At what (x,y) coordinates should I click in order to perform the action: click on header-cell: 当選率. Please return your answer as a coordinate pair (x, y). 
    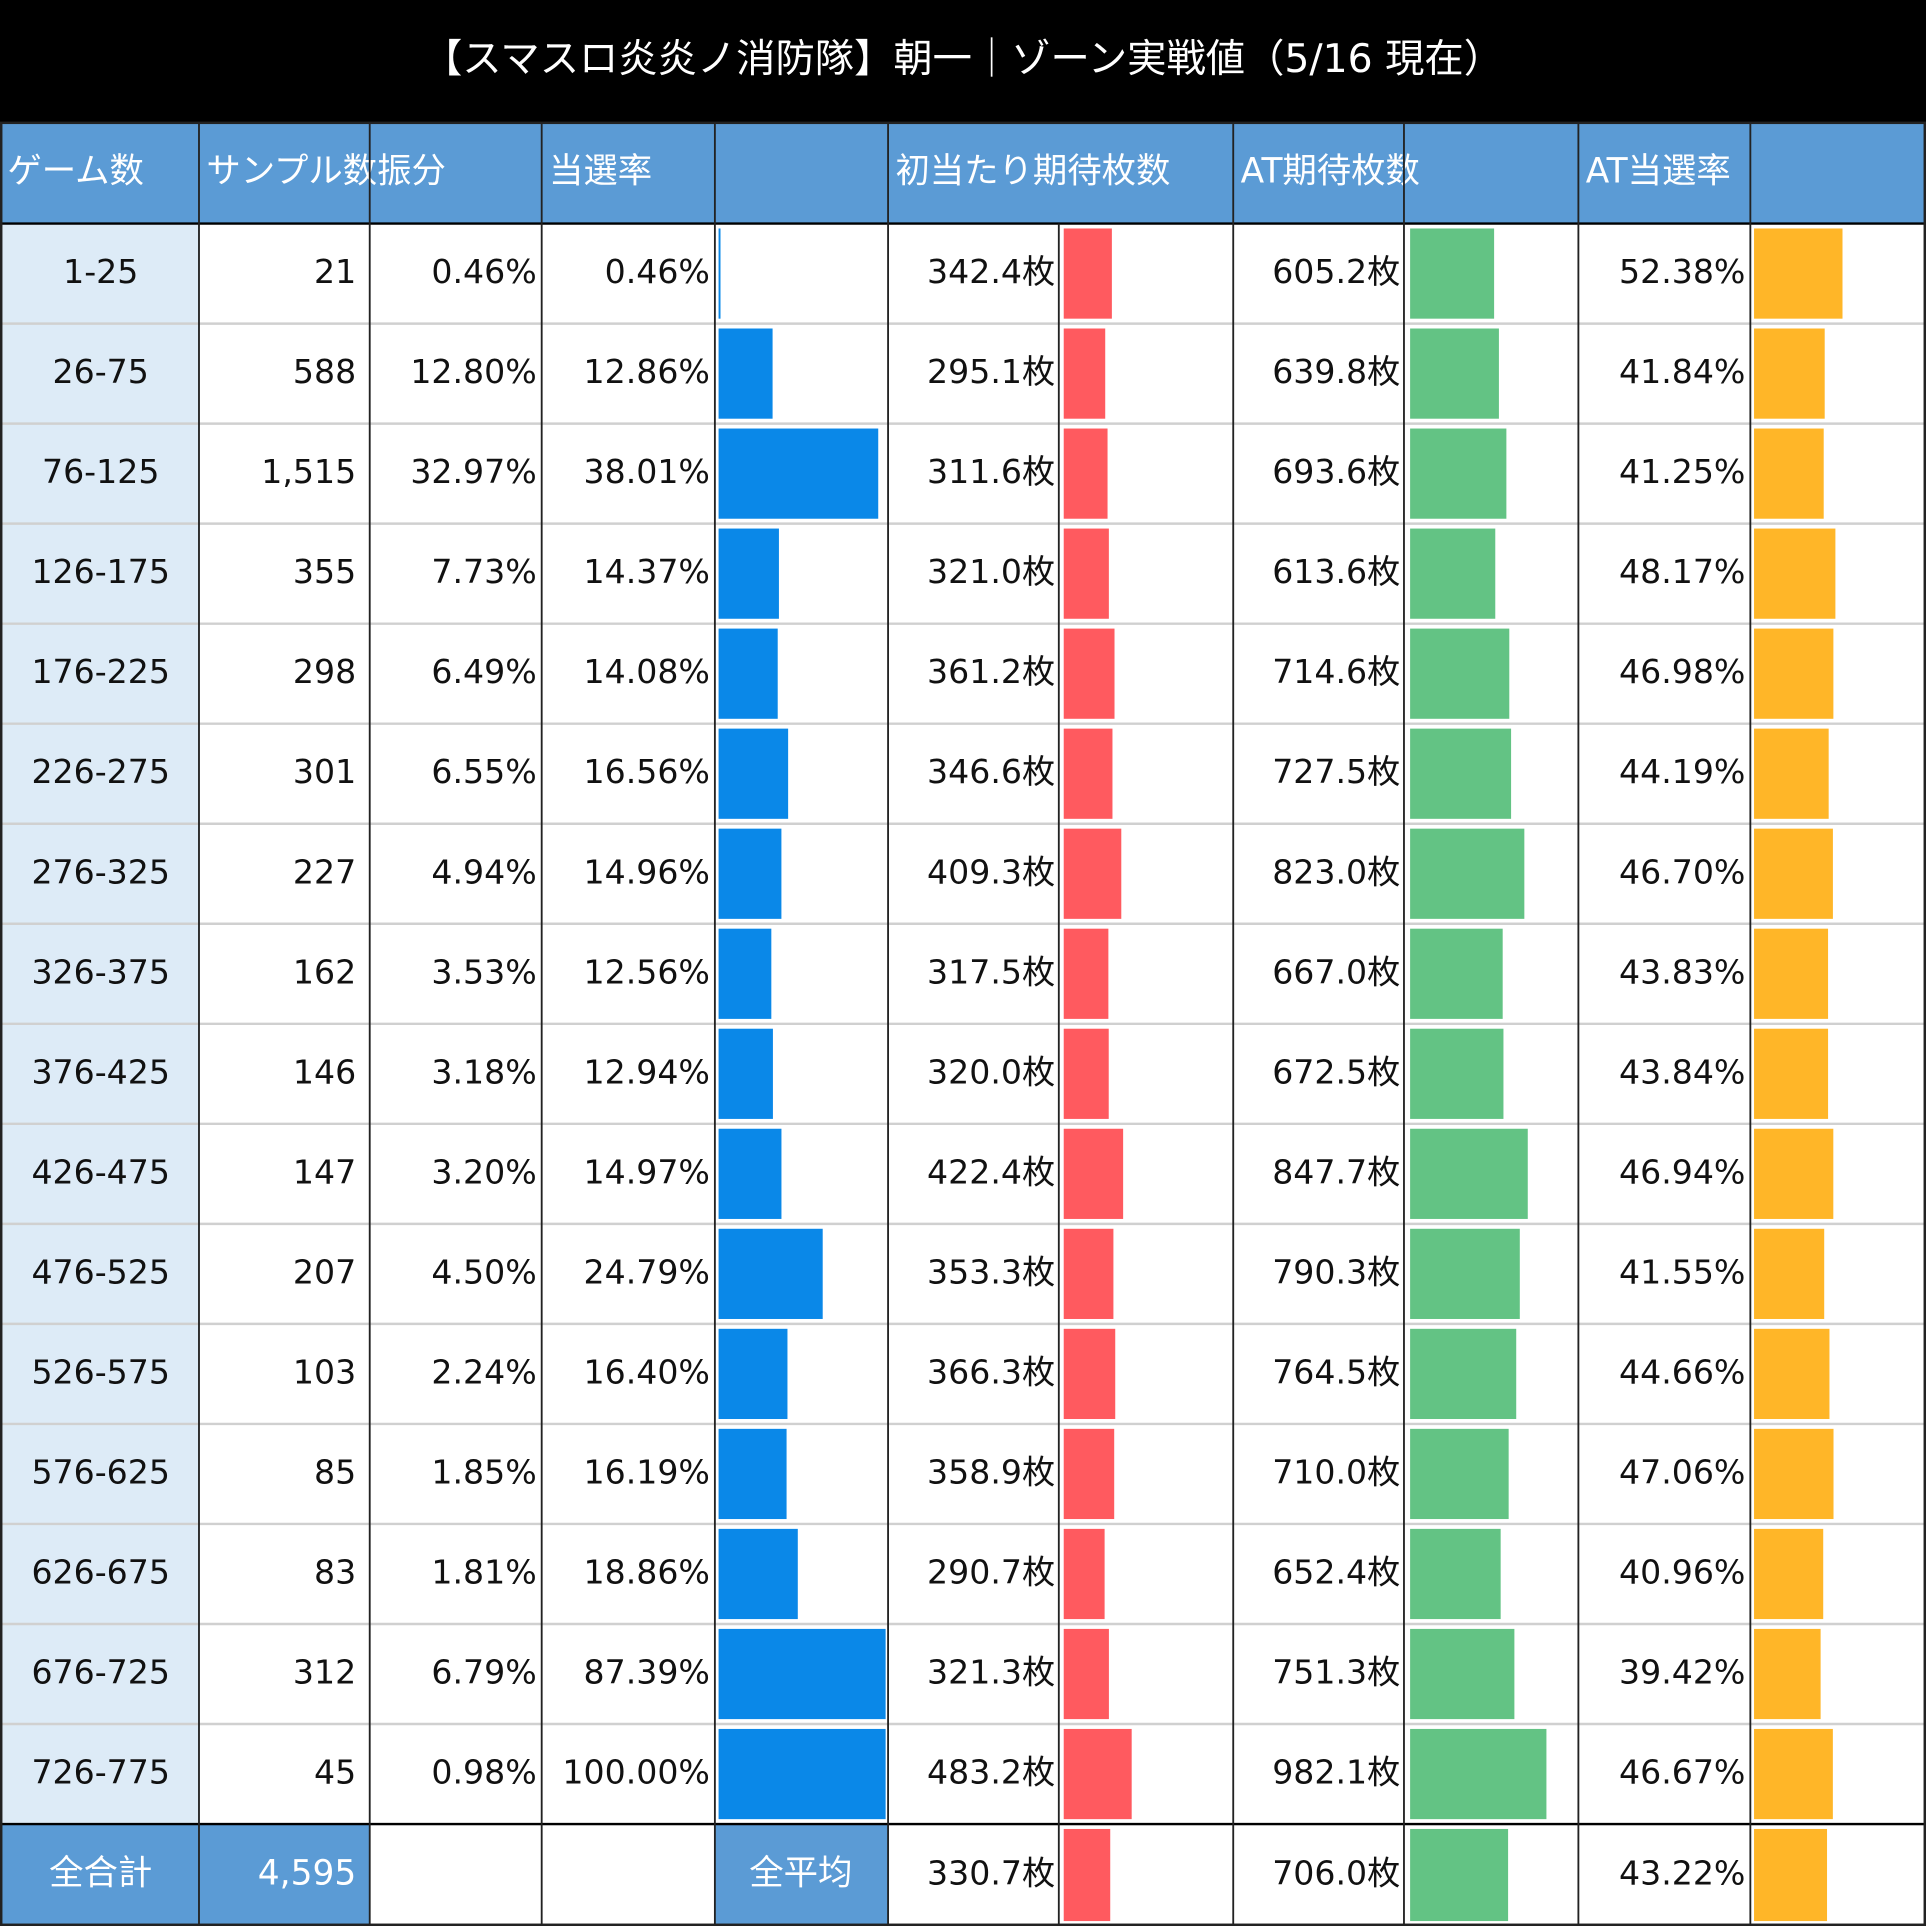
    Looking at the image, I should click on (600, 172).